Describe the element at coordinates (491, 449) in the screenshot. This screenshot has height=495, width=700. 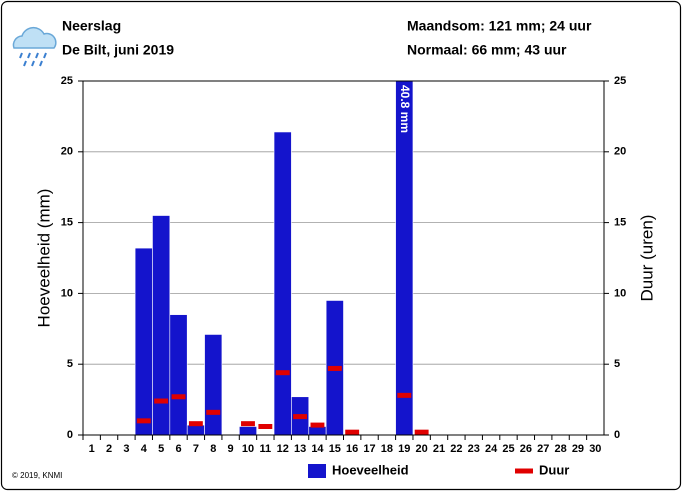
I see `x-tick-label: 24` at that location.